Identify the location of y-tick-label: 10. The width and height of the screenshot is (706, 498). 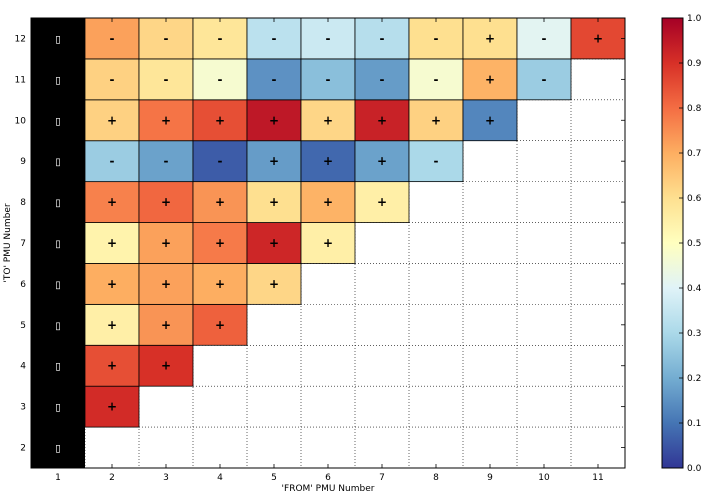
(21, 121).